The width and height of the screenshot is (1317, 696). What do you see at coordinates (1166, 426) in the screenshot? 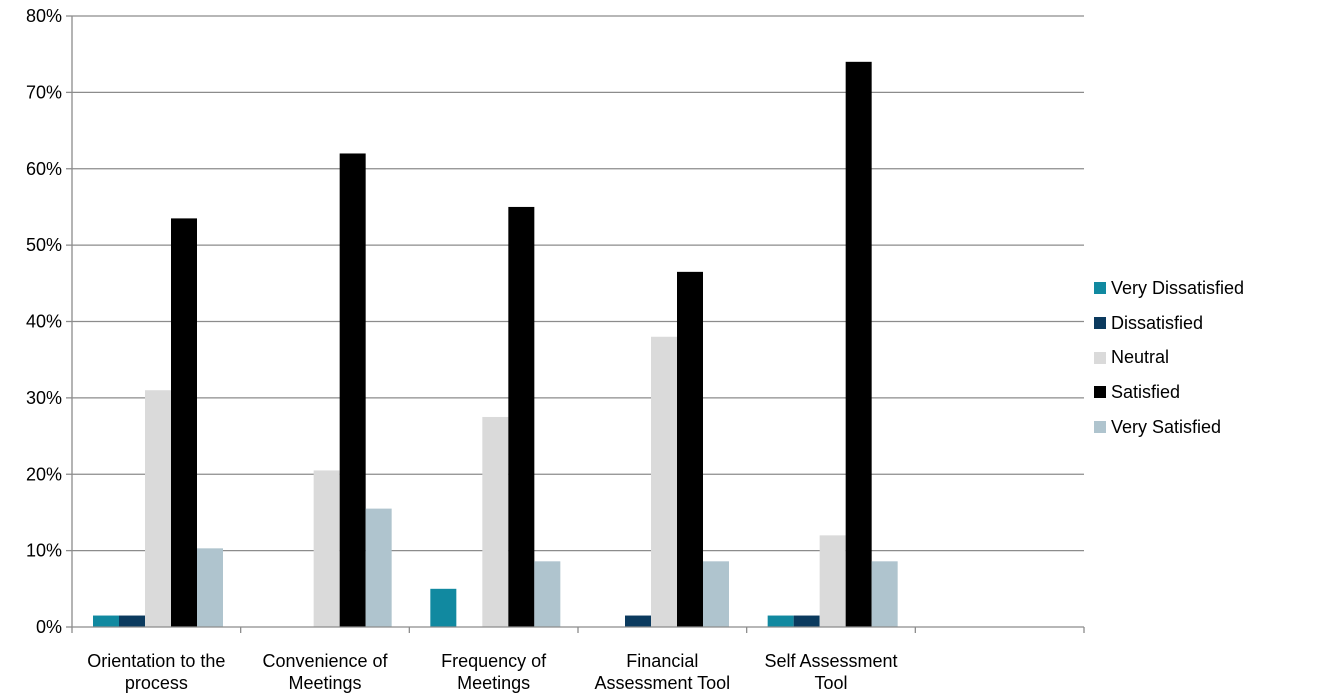
I see `legend-label: Very Satisfied` at bounding box center [1166, 426].